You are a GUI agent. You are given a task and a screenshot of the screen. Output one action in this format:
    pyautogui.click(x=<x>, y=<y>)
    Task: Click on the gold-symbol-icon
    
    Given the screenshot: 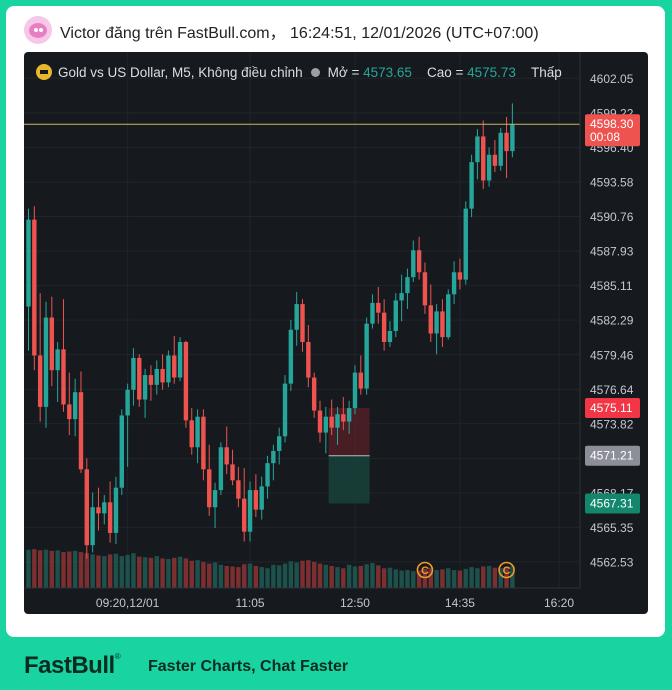 What is the action you would take?
    pyautogui.click(x=44, y=72)
    